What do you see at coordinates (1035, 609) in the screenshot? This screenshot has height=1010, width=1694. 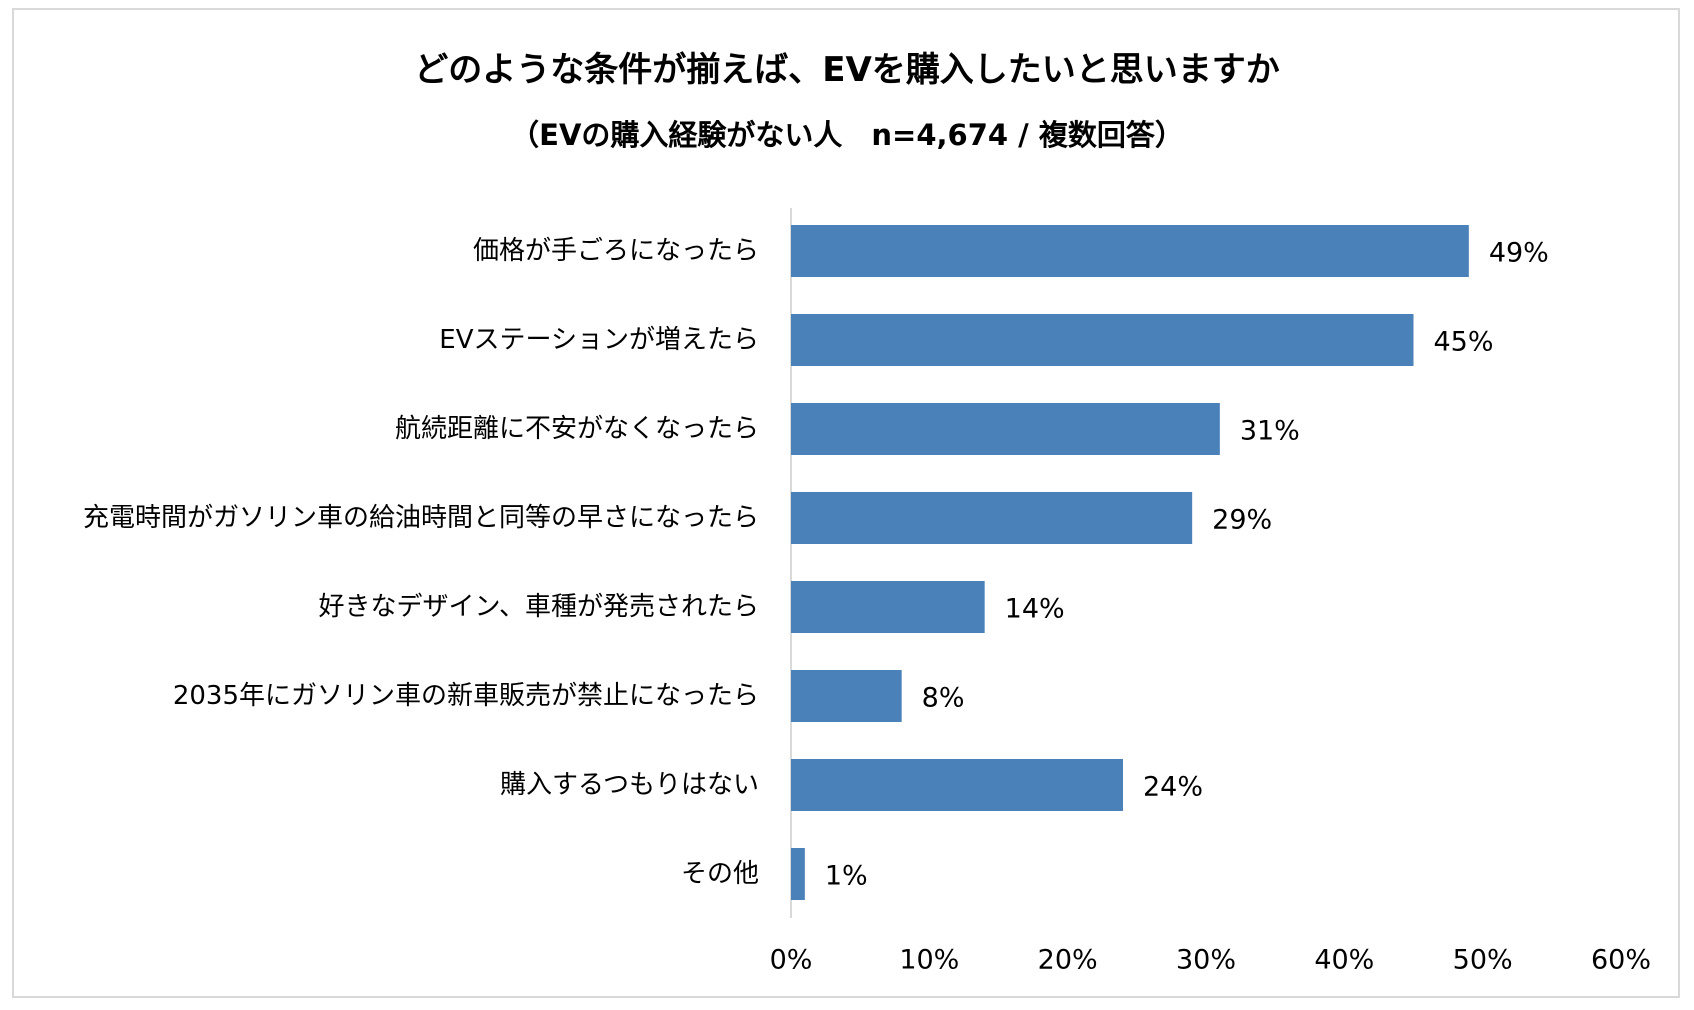 I see `data-label: 14%` at bounding box center [1035, 609].